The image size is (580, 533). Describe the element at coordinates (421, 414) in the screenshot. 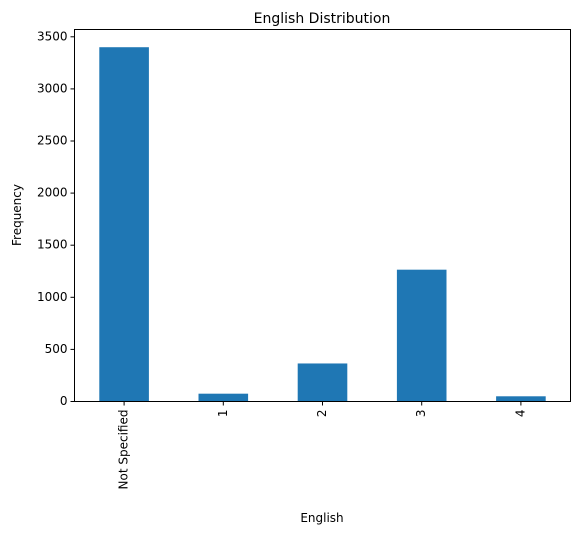

I see `x-tick-label-3: 3` at that location.